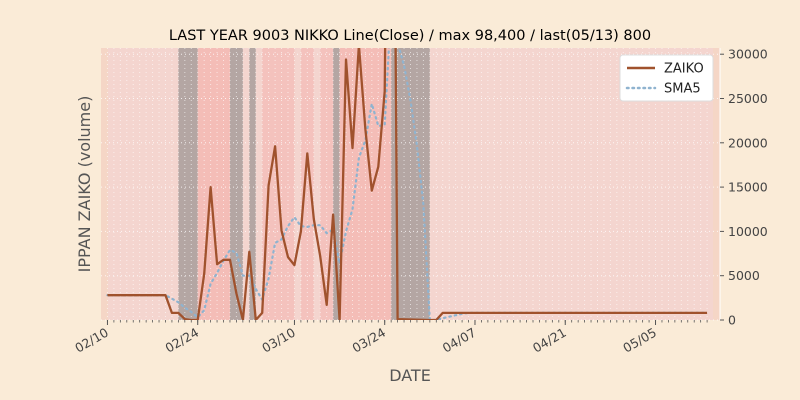 This screenshot has width=800, height=400. What do you see at coordinates (748, 231) in the screenshot?
I see `y-tick-label: 10000` at bounding box center [748, 231].